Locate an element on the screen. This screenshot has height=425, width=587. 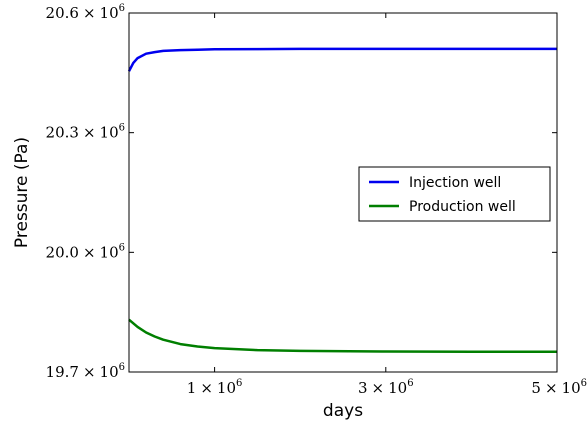
legend-entry: Production well is located at coordinates (462, 207).